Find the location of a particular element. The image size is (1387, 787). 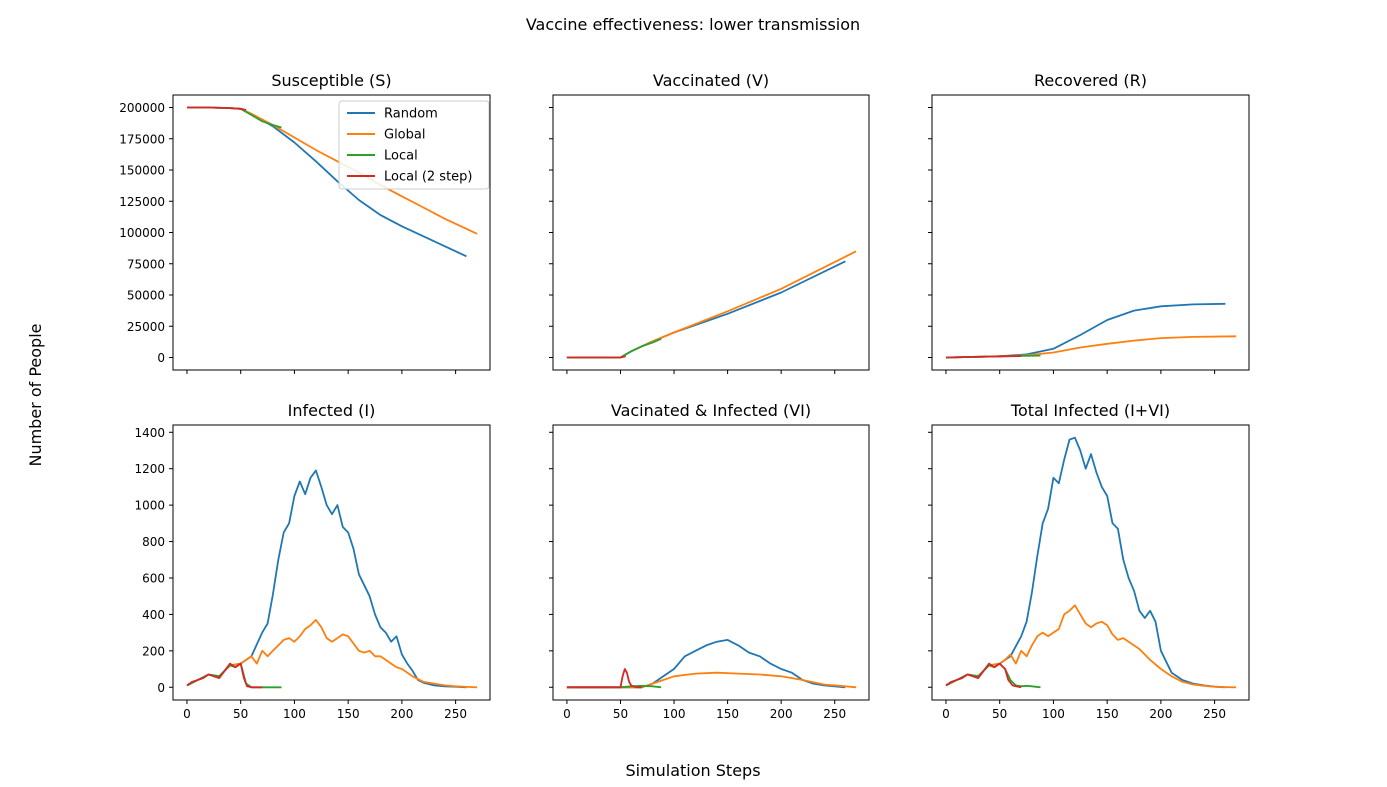

y-tick-label: 25000 is located at coordinates (146, 327).